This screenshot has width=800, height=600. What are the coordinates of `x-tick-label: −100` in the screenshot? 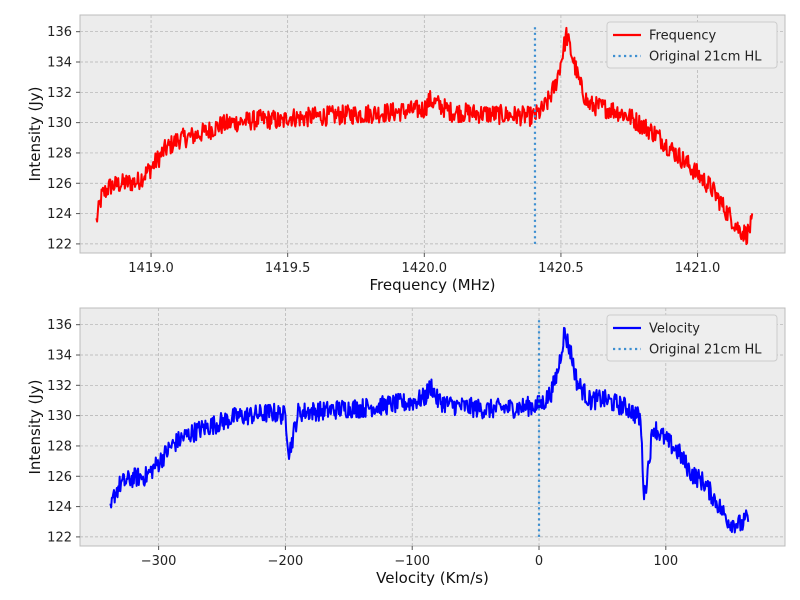 It's located at (412, 561).